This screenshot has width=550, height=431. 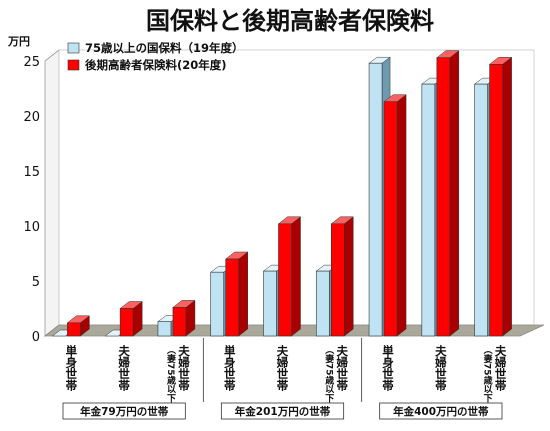 I want to click on legend-label: 後期高齢者保険料(20年度), so click(x=156, y=65).